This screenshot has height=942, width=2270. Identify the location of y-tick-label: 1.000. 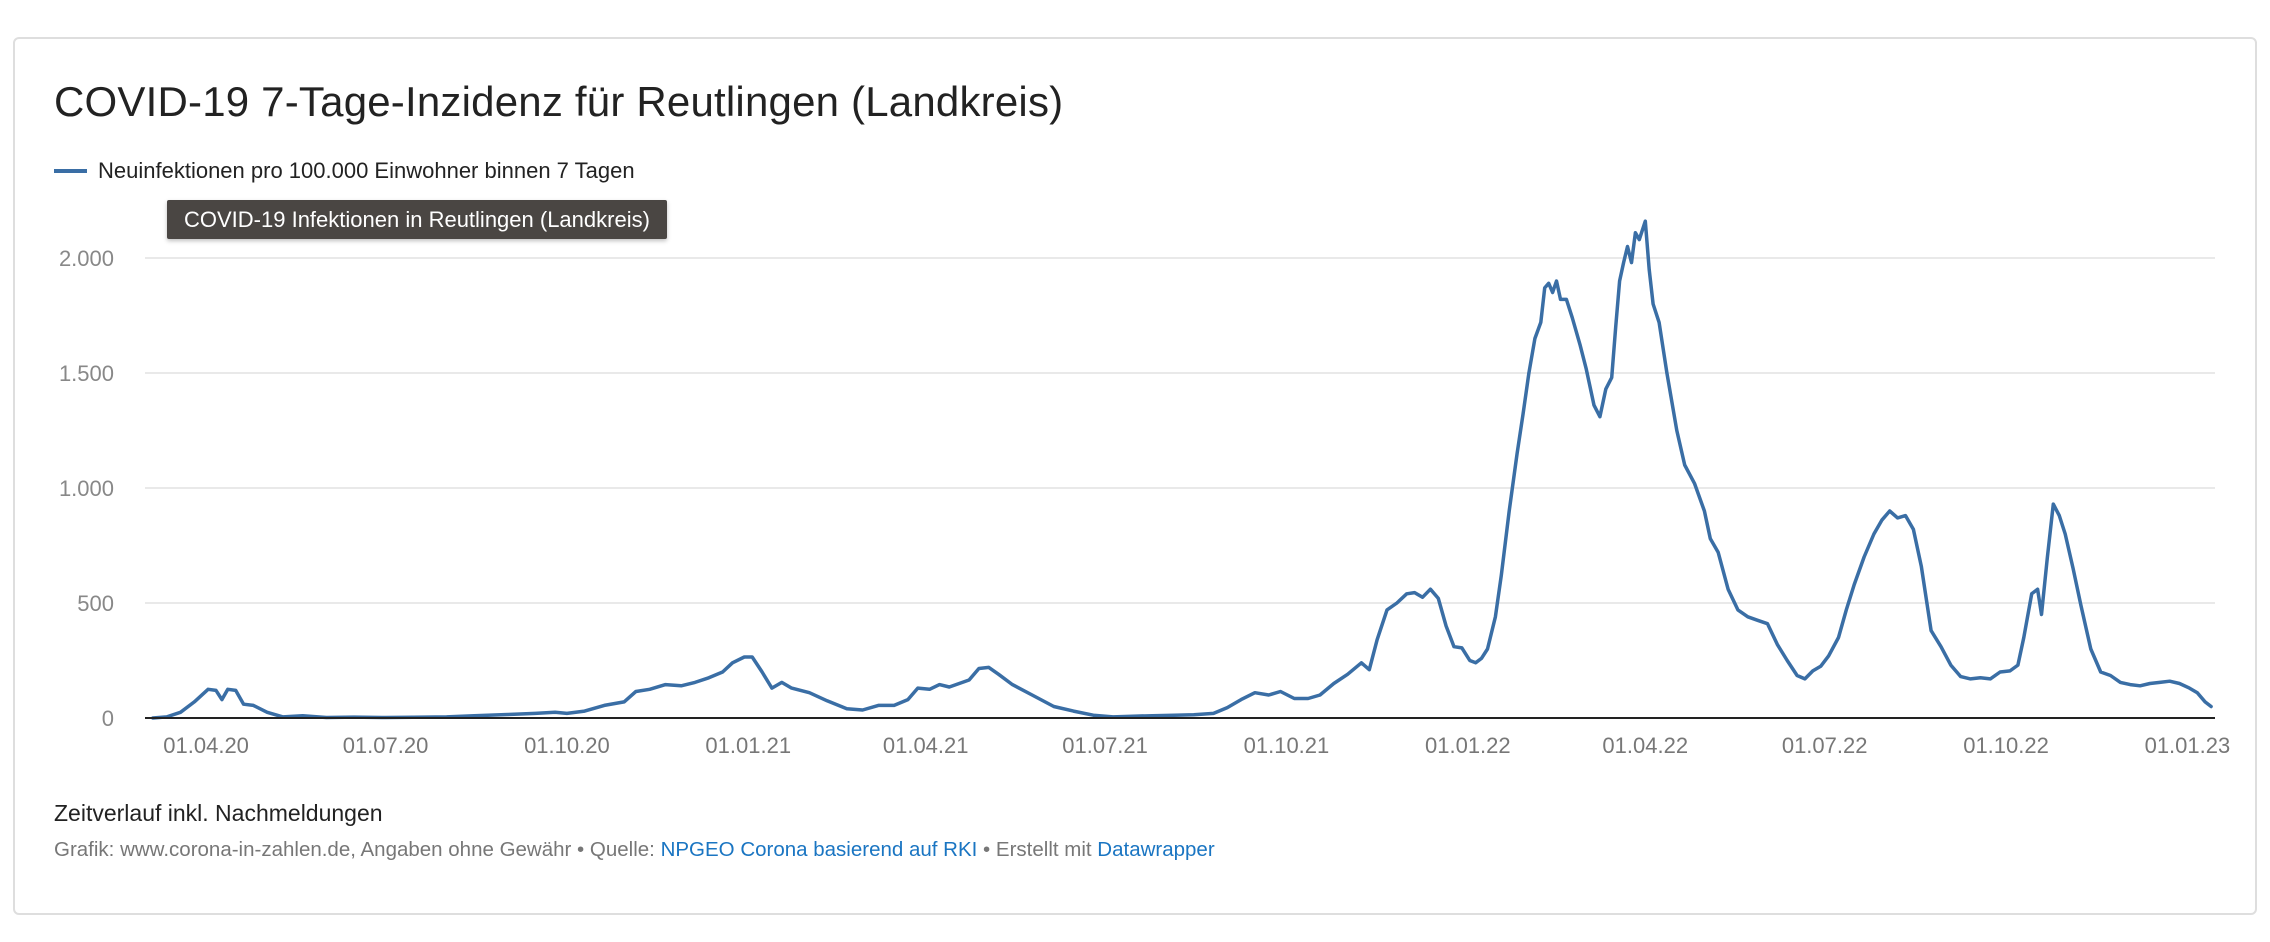
(86, 488).